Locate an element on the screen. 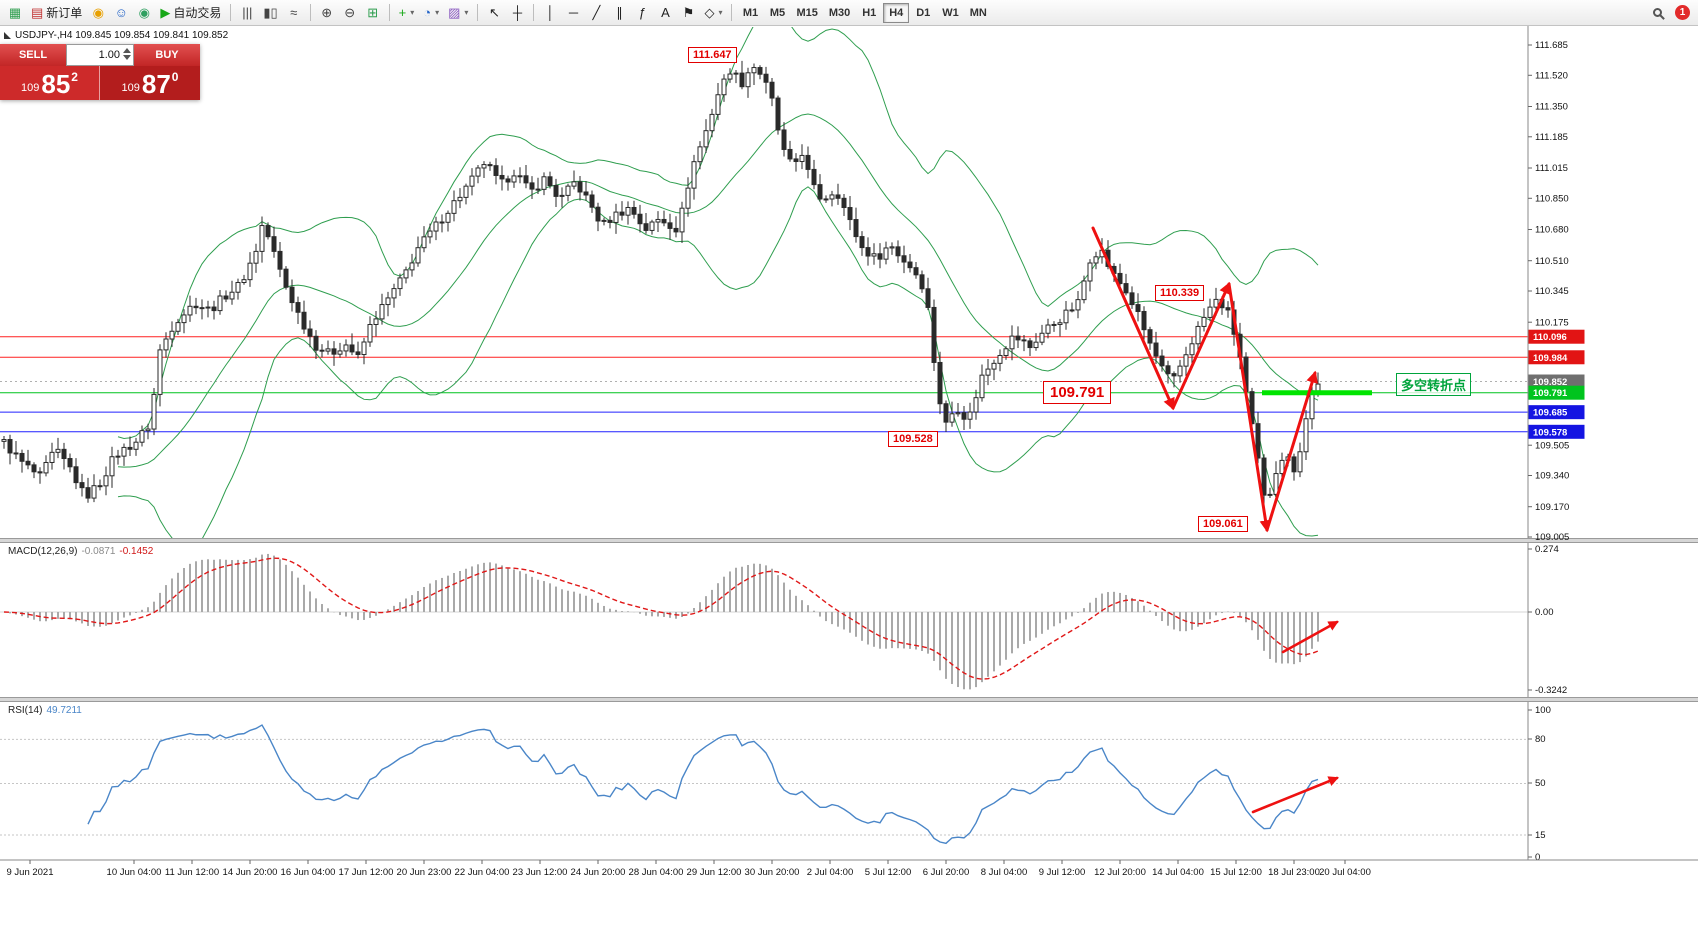  price-tick: 109.340 is located at coordinates (1552, 476).